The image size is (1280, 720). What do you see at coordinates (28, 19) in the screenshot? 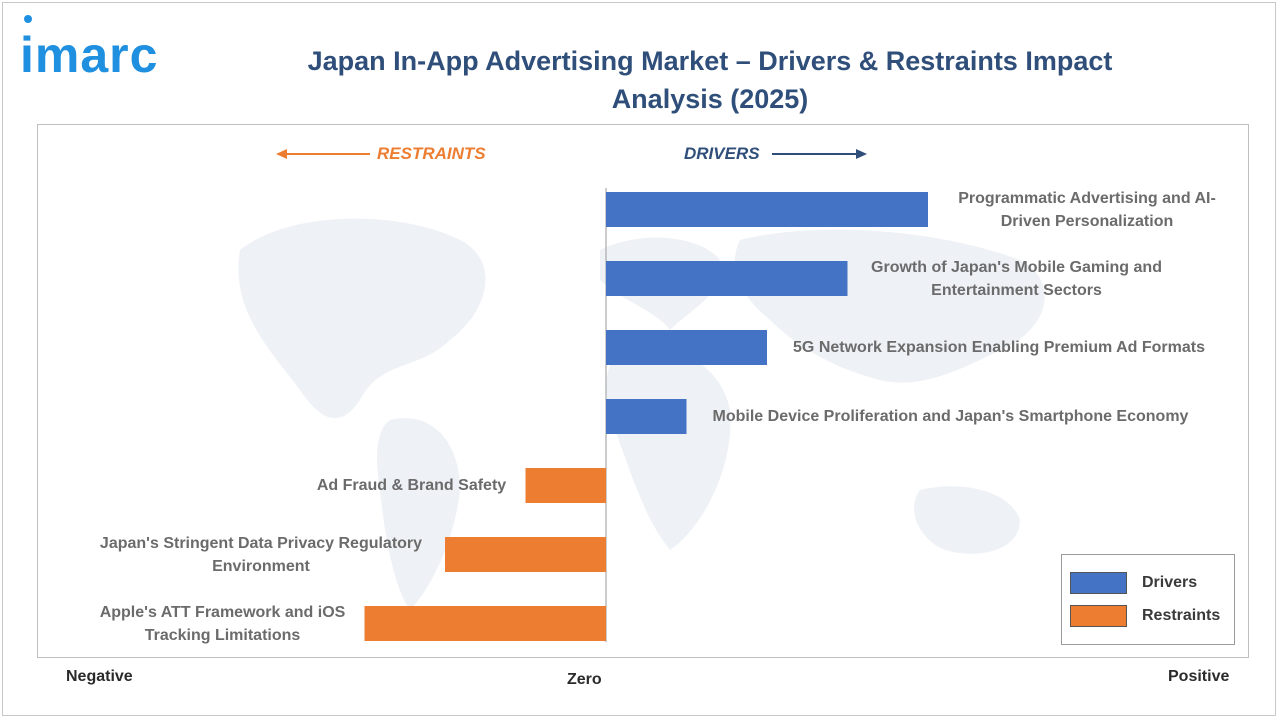
I see `logo-dot` at bounding box center [28, 19].